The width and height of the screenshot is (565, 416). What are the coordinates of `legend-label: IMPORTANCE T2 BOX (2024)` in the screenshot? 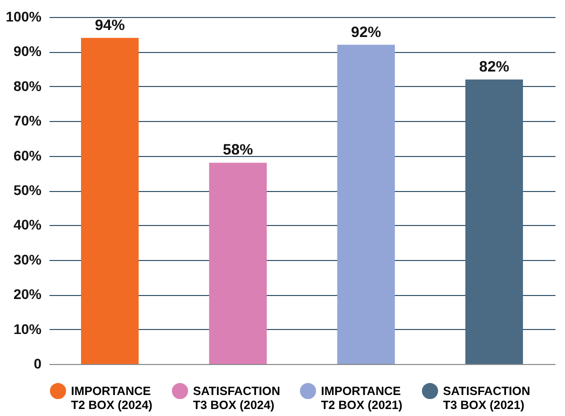 It's located at (111, 398).